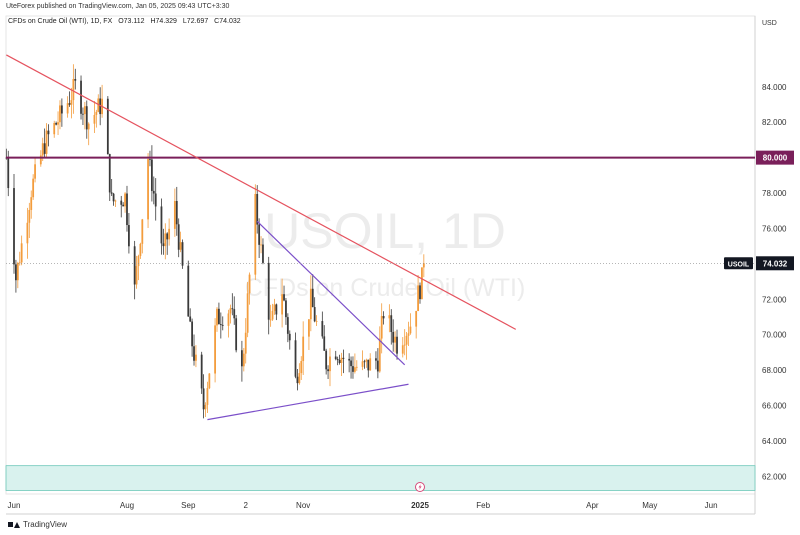  Describe the element at coordinates (163, 21) in the screenshot. I see `ohlc-high: H74.329` at that location.